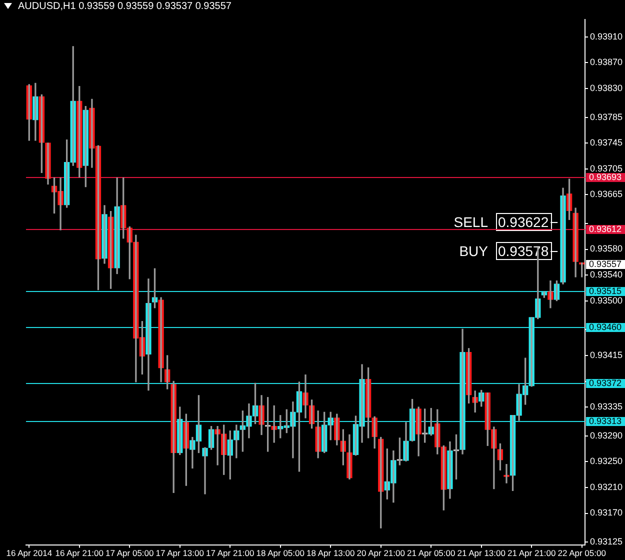  What do you see at coordinates (606, 513) in the screenshot?
I see `y-tick-label: 0.93170` at bounding box center [606, 513].